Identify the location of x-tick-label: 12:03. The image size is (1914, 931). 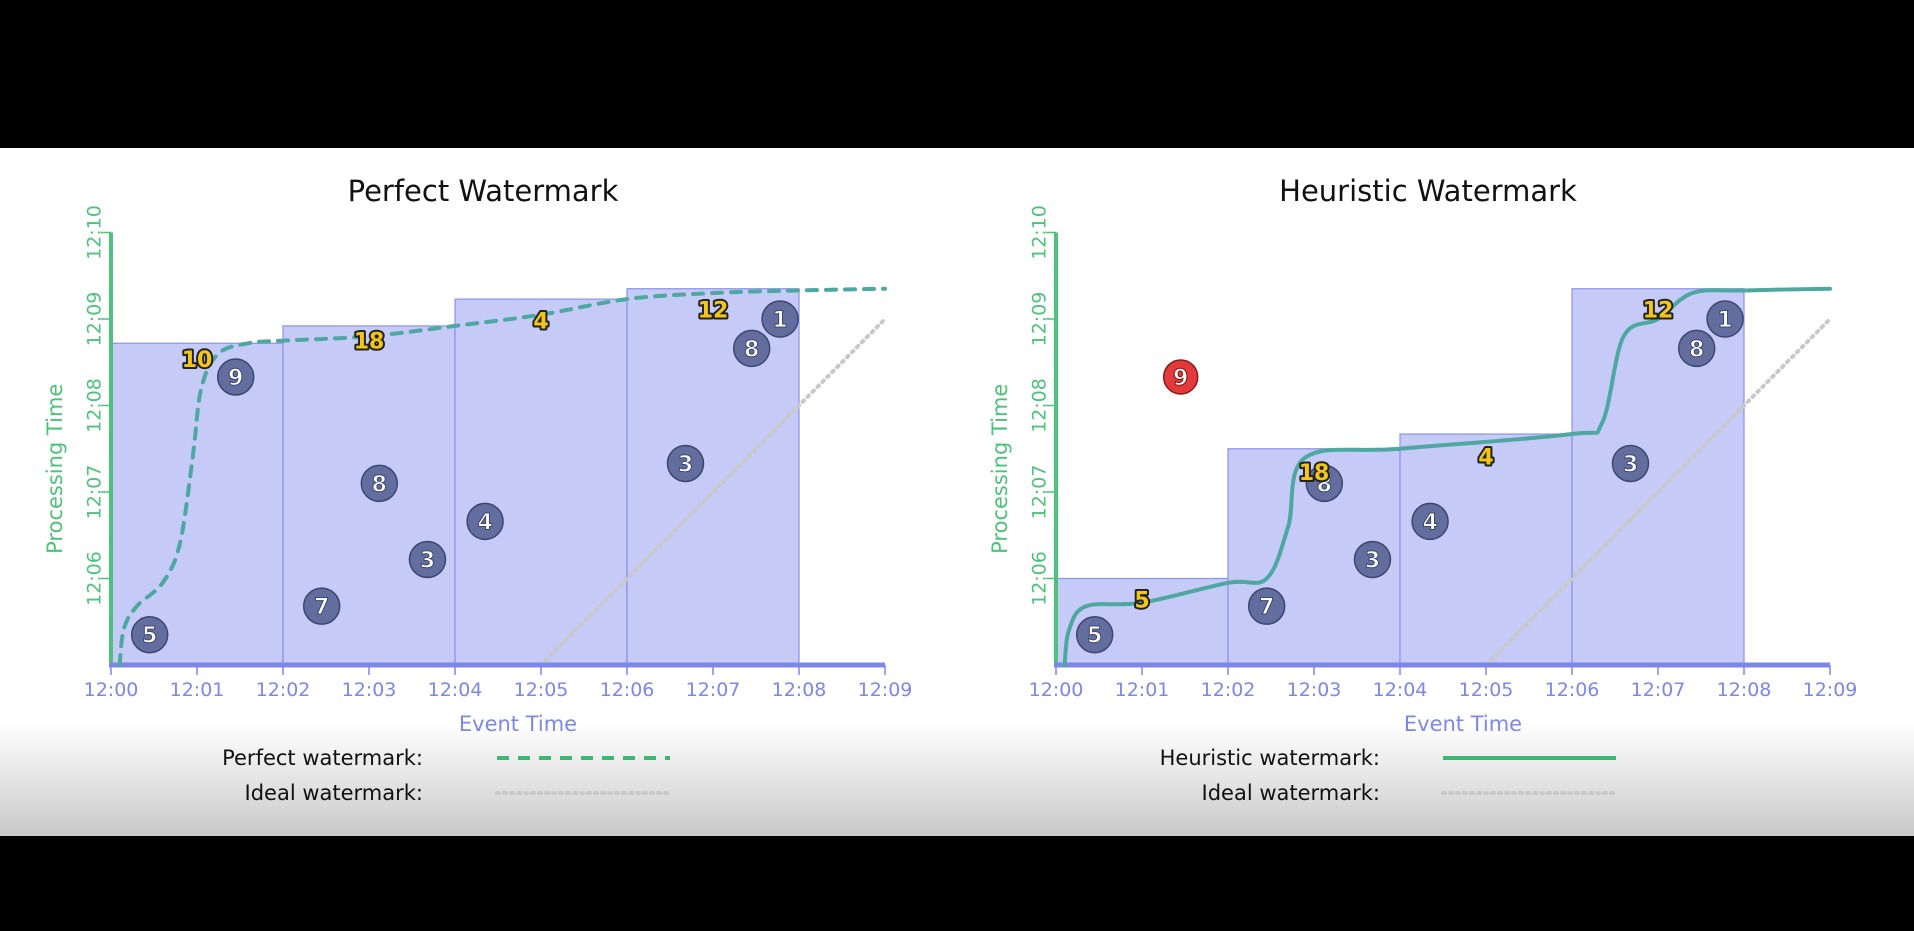
(1314, 690).